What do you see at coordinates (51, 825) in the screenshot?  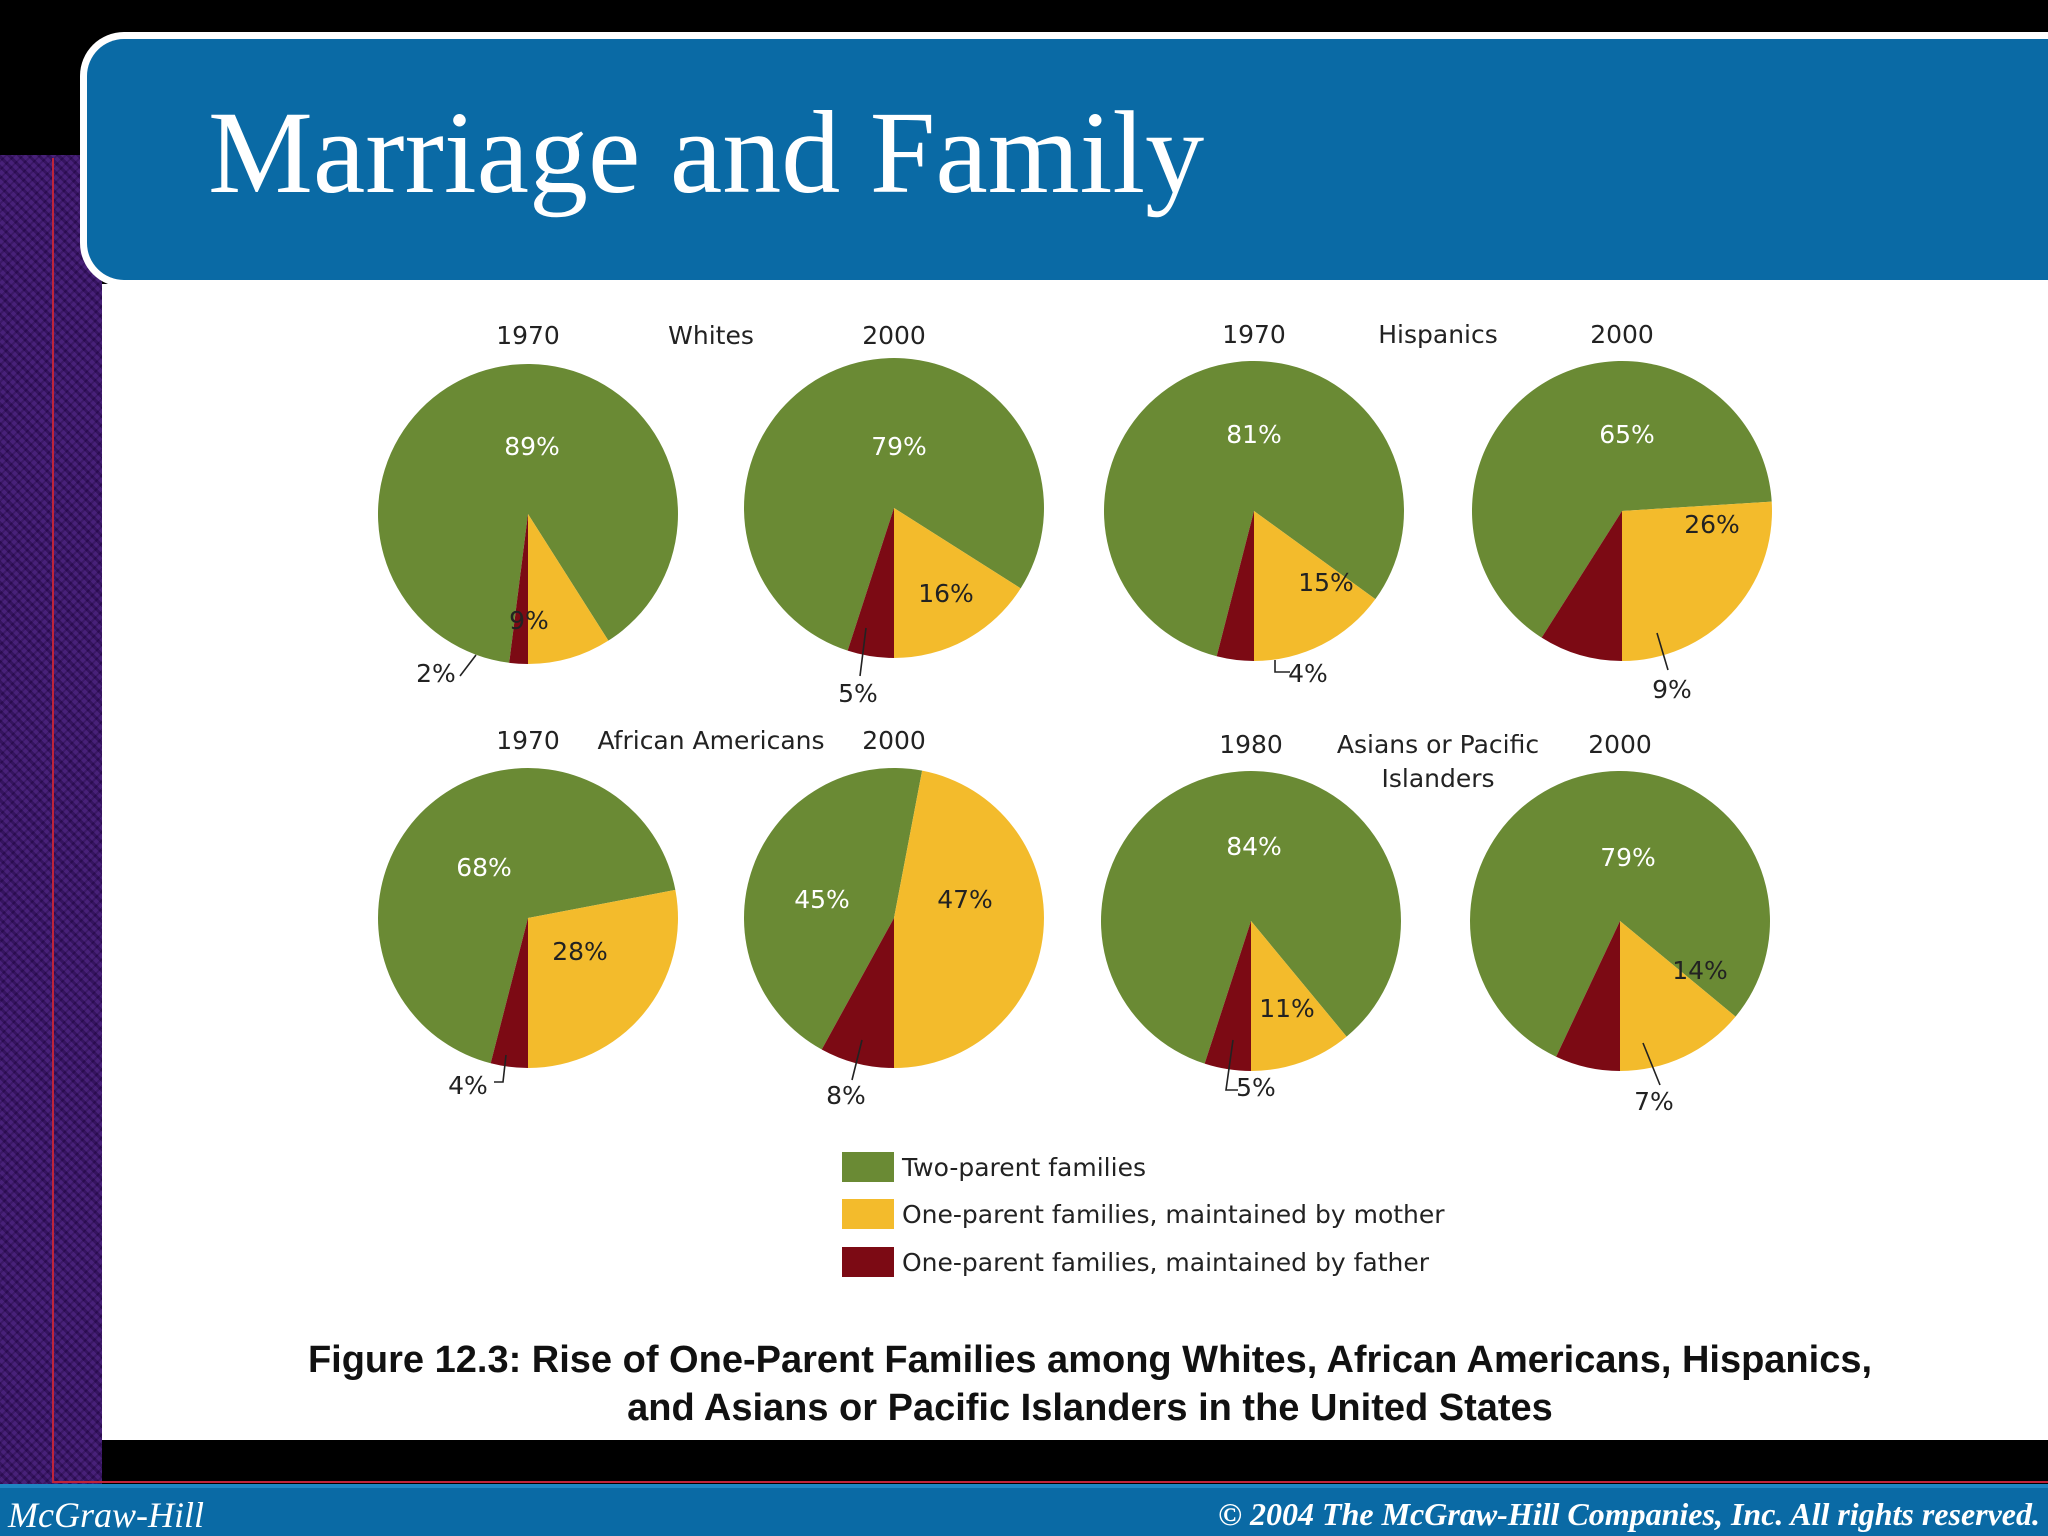 I see `left-decorative-band` at bounding box center [51, 825].